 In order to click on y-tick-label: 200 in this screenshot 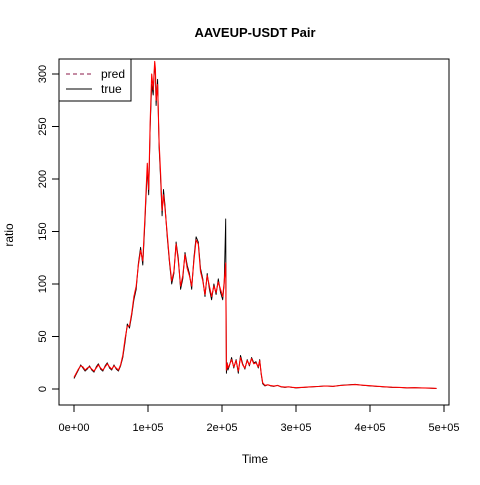, I will do `click(43, 179)`.